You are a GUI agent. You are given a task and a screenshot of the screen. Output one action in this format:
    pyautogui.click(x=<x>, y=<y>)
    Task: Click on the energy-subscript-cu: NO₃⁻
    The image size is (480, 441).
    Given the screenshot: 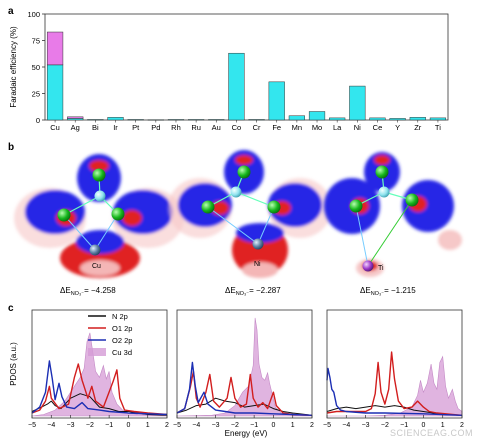 What is the action you would take?
    pyautogui.click(x=77, y=294)
    